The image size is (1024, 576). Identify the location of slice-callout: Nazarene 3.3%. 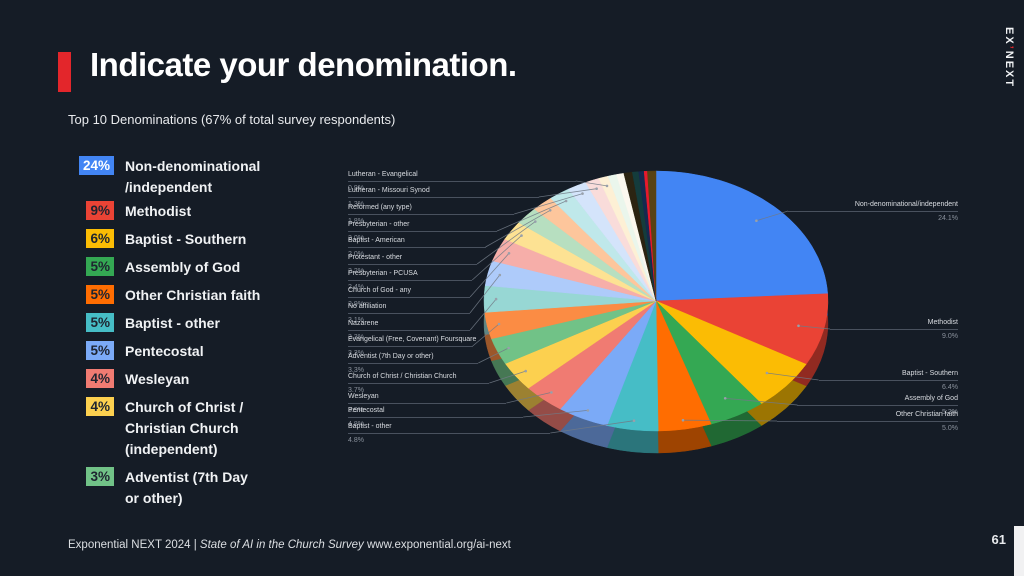
(409, 330).